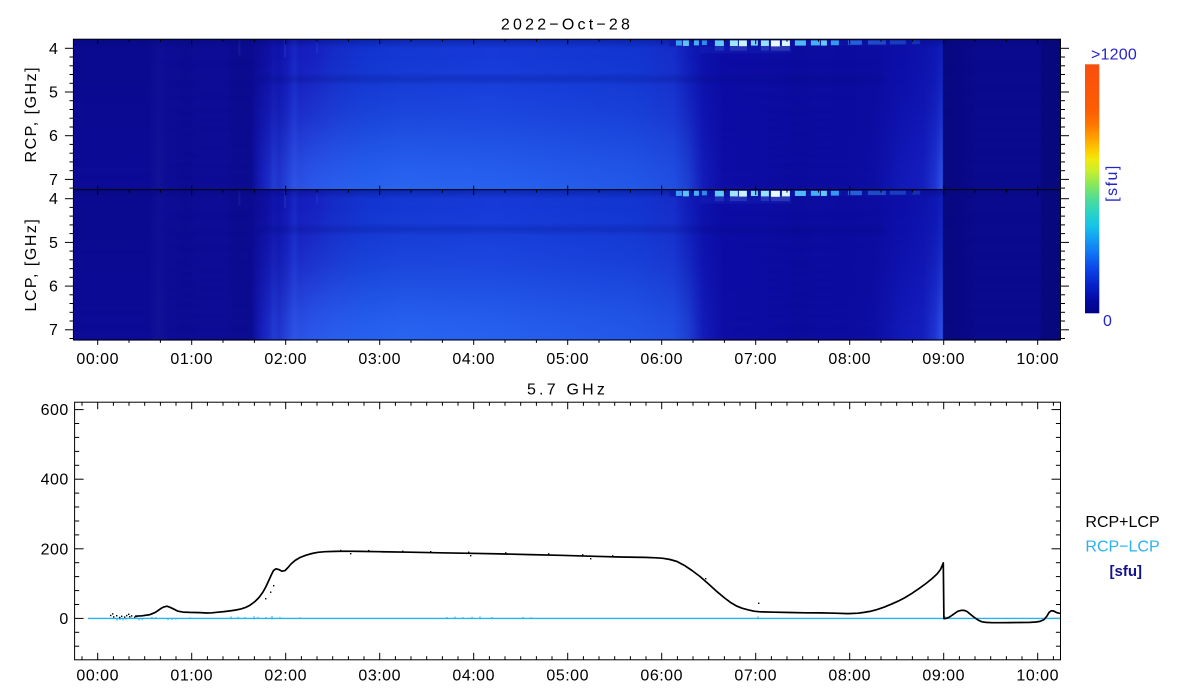 Image resolution: width=1200 pixels, height=700 pixels. What do you see at coordinates (55, 480) in the screenshot?
I see `svg-text: 400` at bounding box center [55, 480].